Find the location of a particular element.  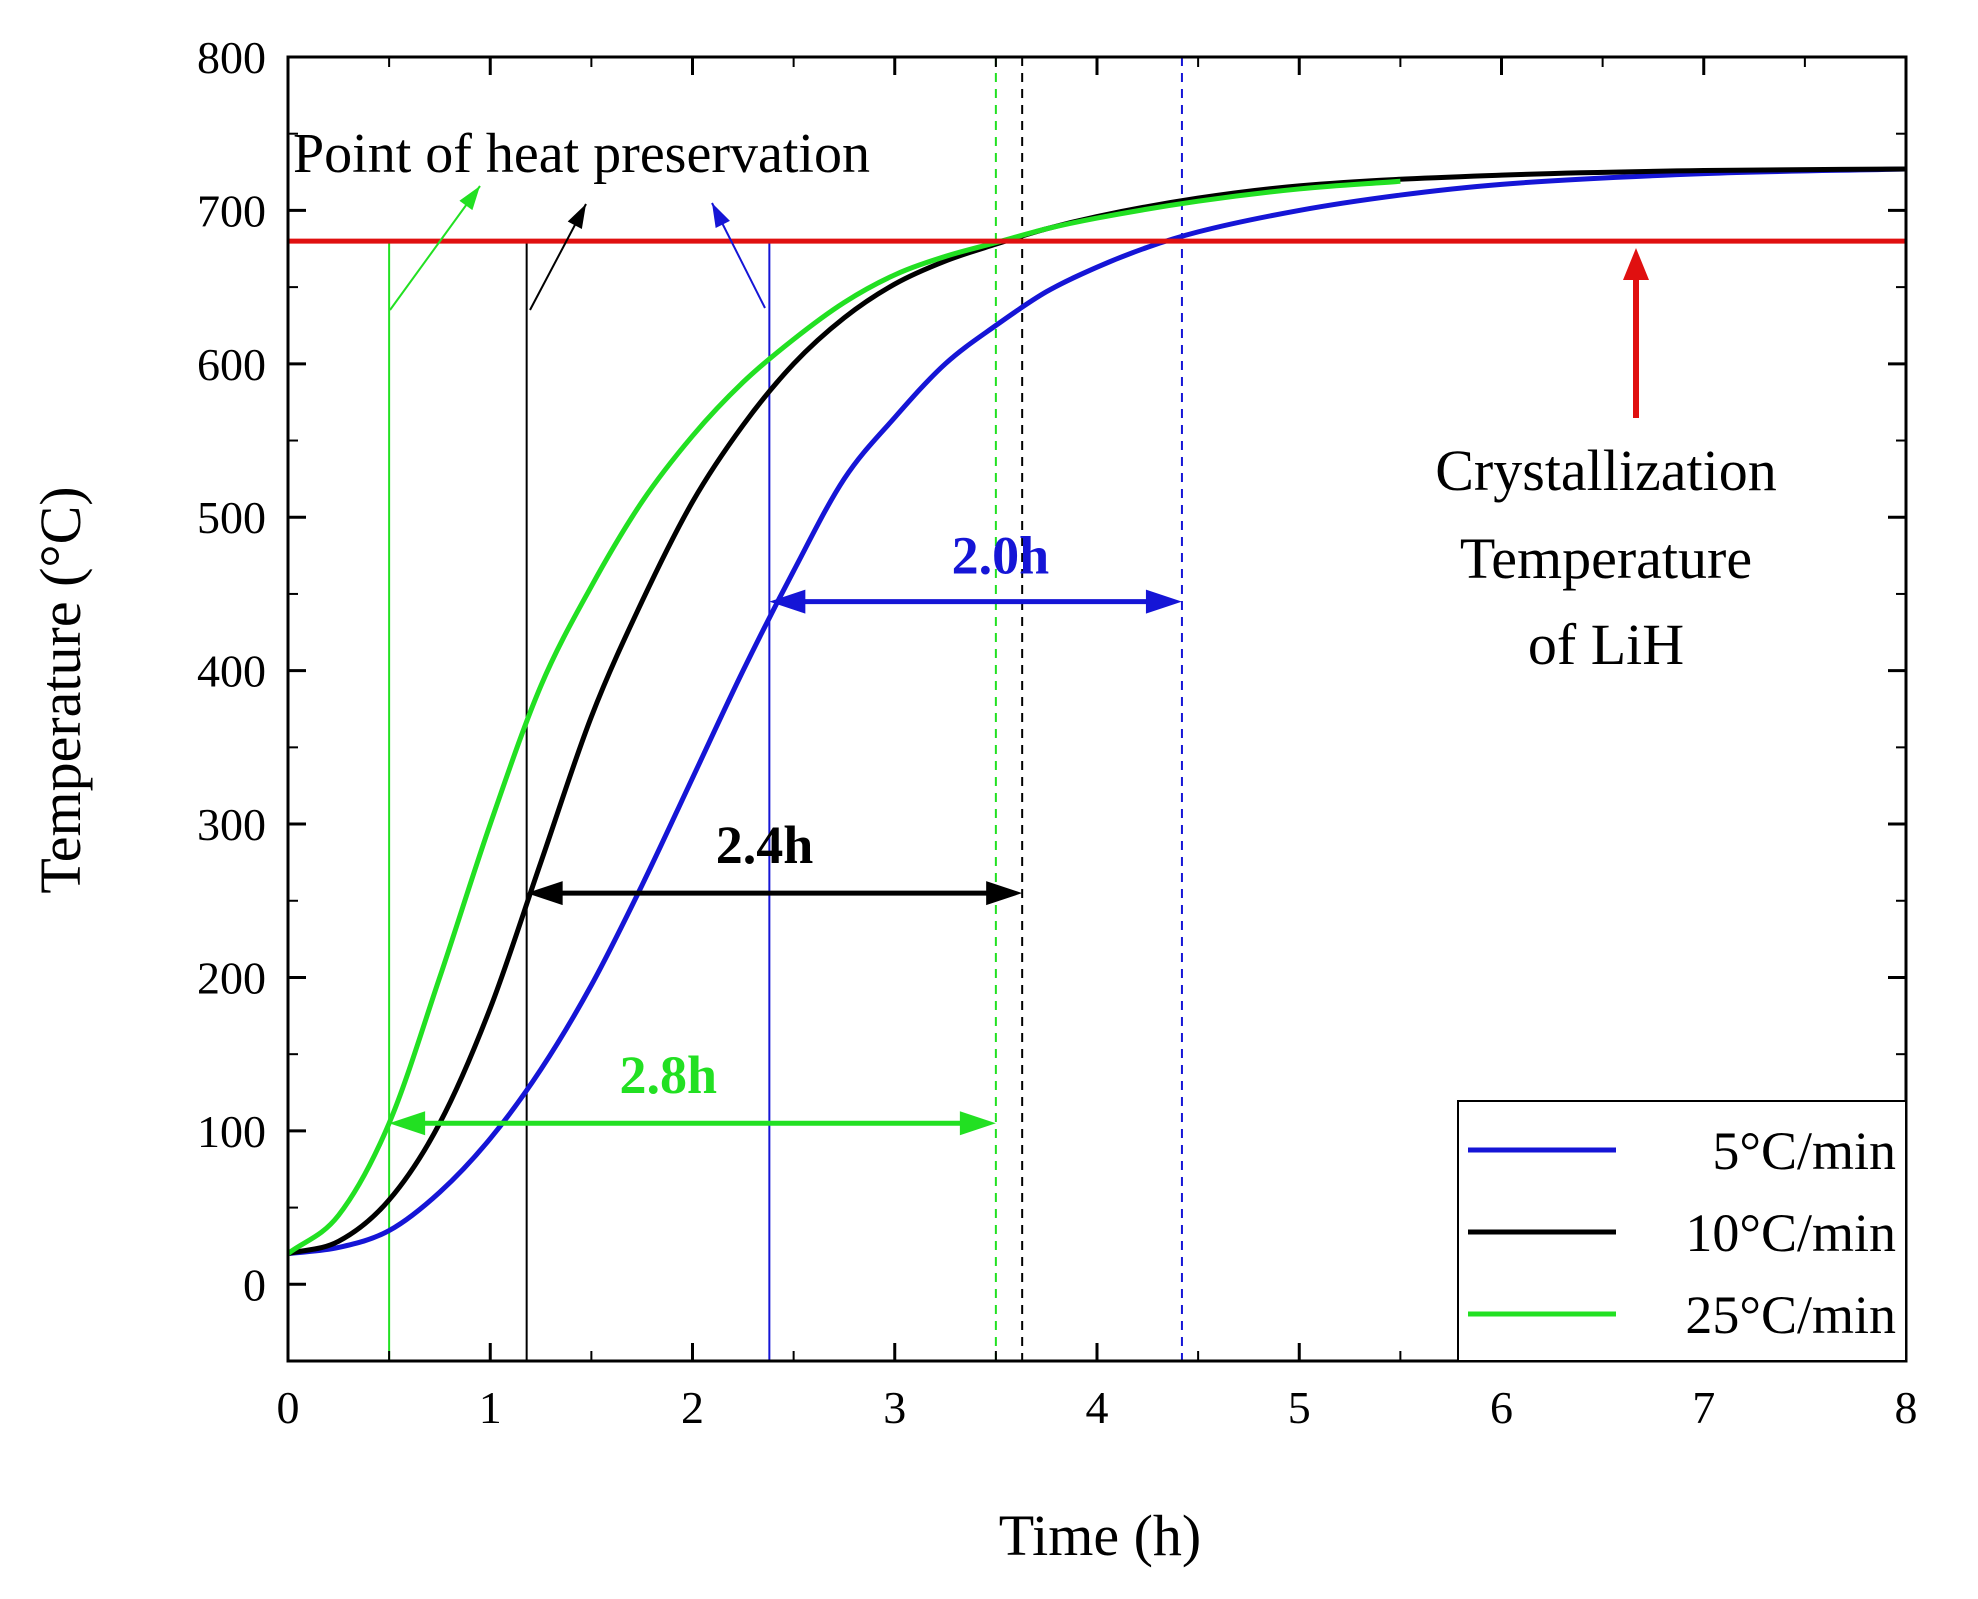

duration-label: 2.4h is located at coordinates (765, 845).